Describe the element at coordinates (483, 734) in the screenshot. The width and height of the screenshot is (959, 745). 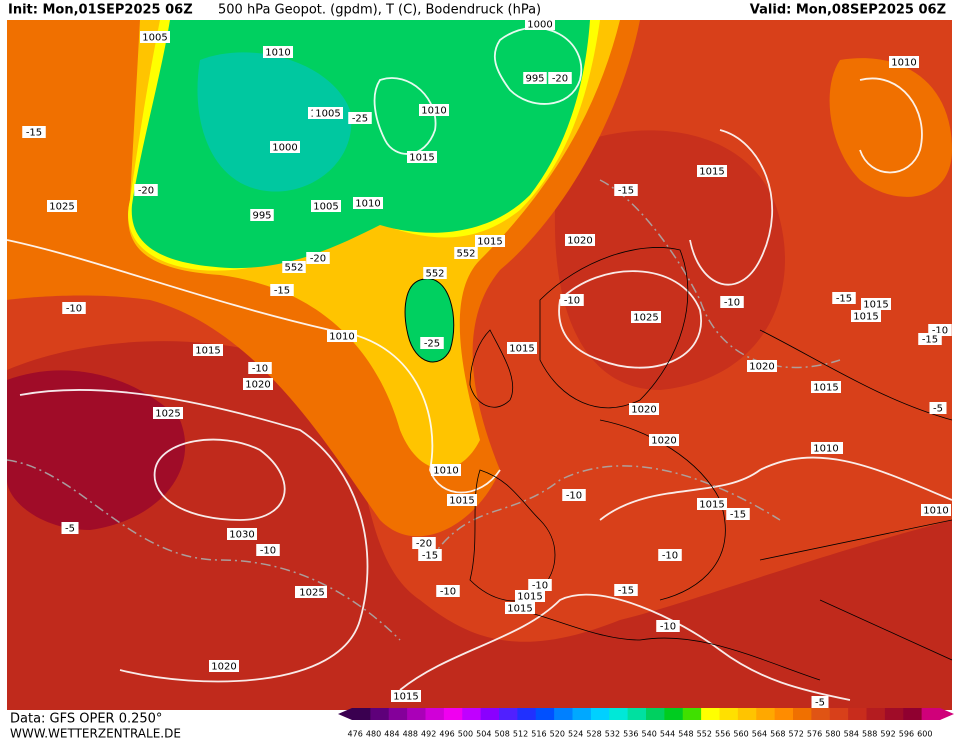
I see `colorbar-label: 504` at that location.